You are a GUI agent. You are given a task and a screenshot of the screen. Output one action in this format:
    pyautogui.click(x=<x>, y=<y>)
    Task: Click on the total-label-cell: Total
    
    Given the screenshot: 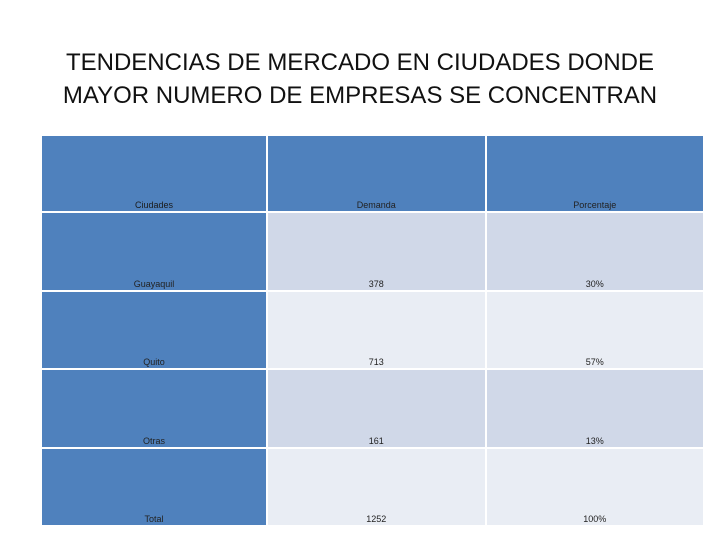 What is the action you would take?
    pyautogui.click(x=154, y=486)
    